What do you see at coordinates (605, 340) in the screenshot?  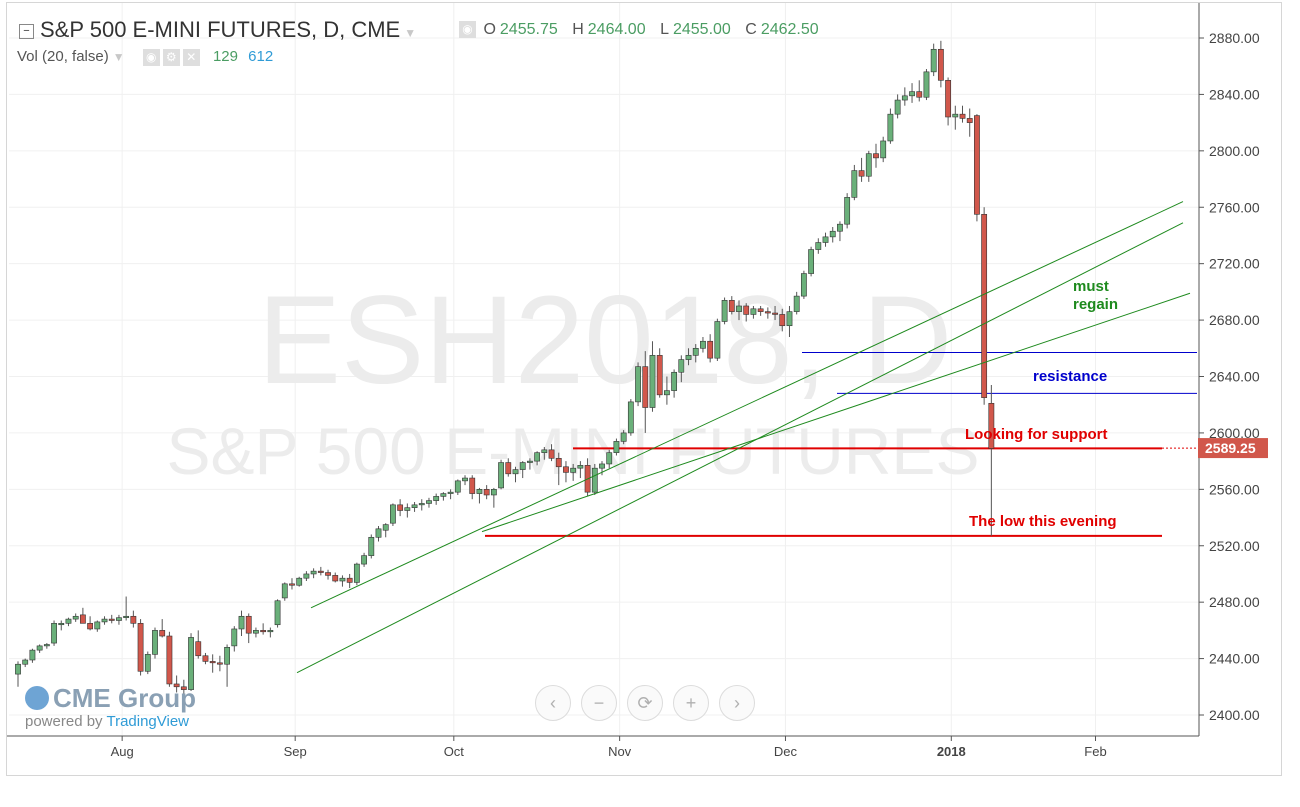 I see `watermark-line-1: ESH2018, D` at bounding box center [605, 340].